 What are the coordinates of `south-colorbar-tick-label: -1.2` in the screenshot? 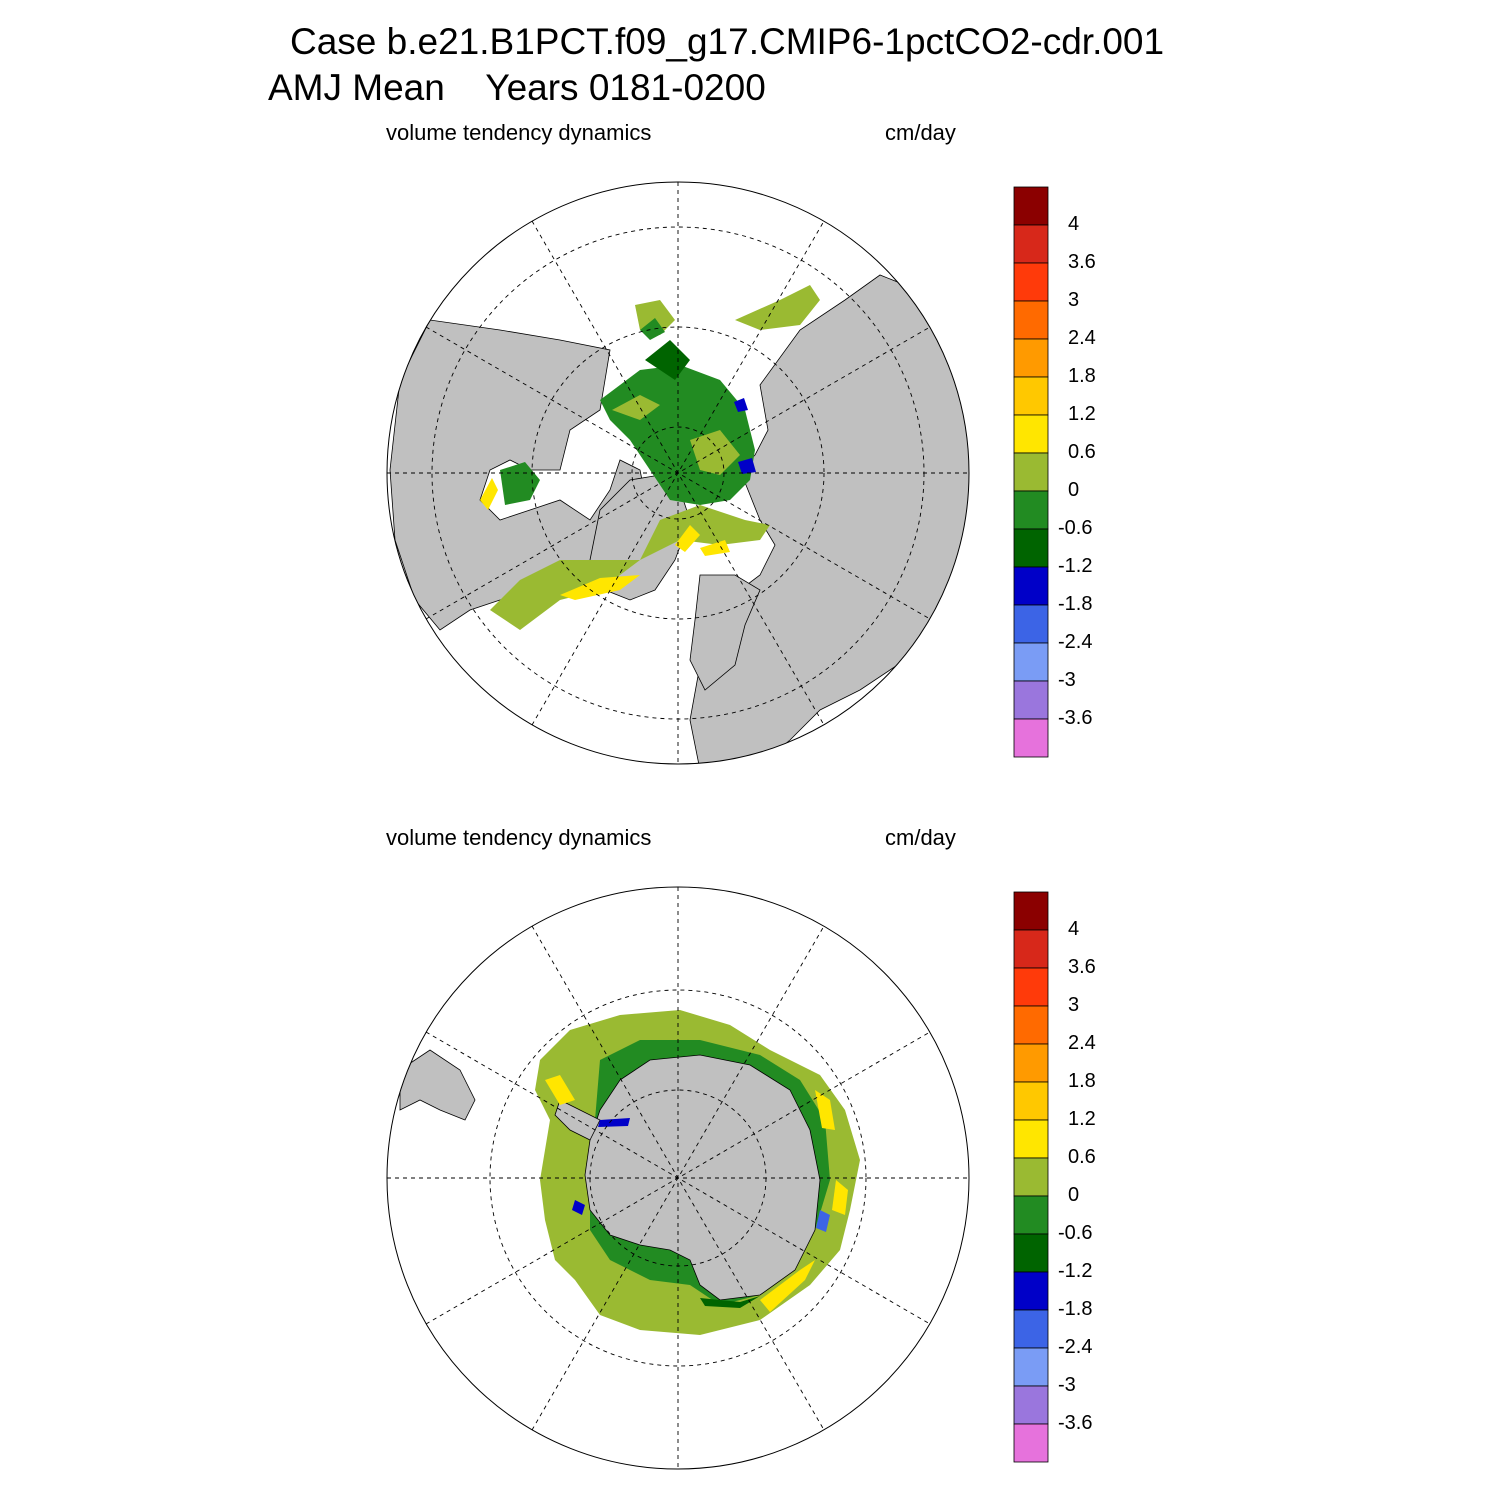 It's located at (1075, 1271).